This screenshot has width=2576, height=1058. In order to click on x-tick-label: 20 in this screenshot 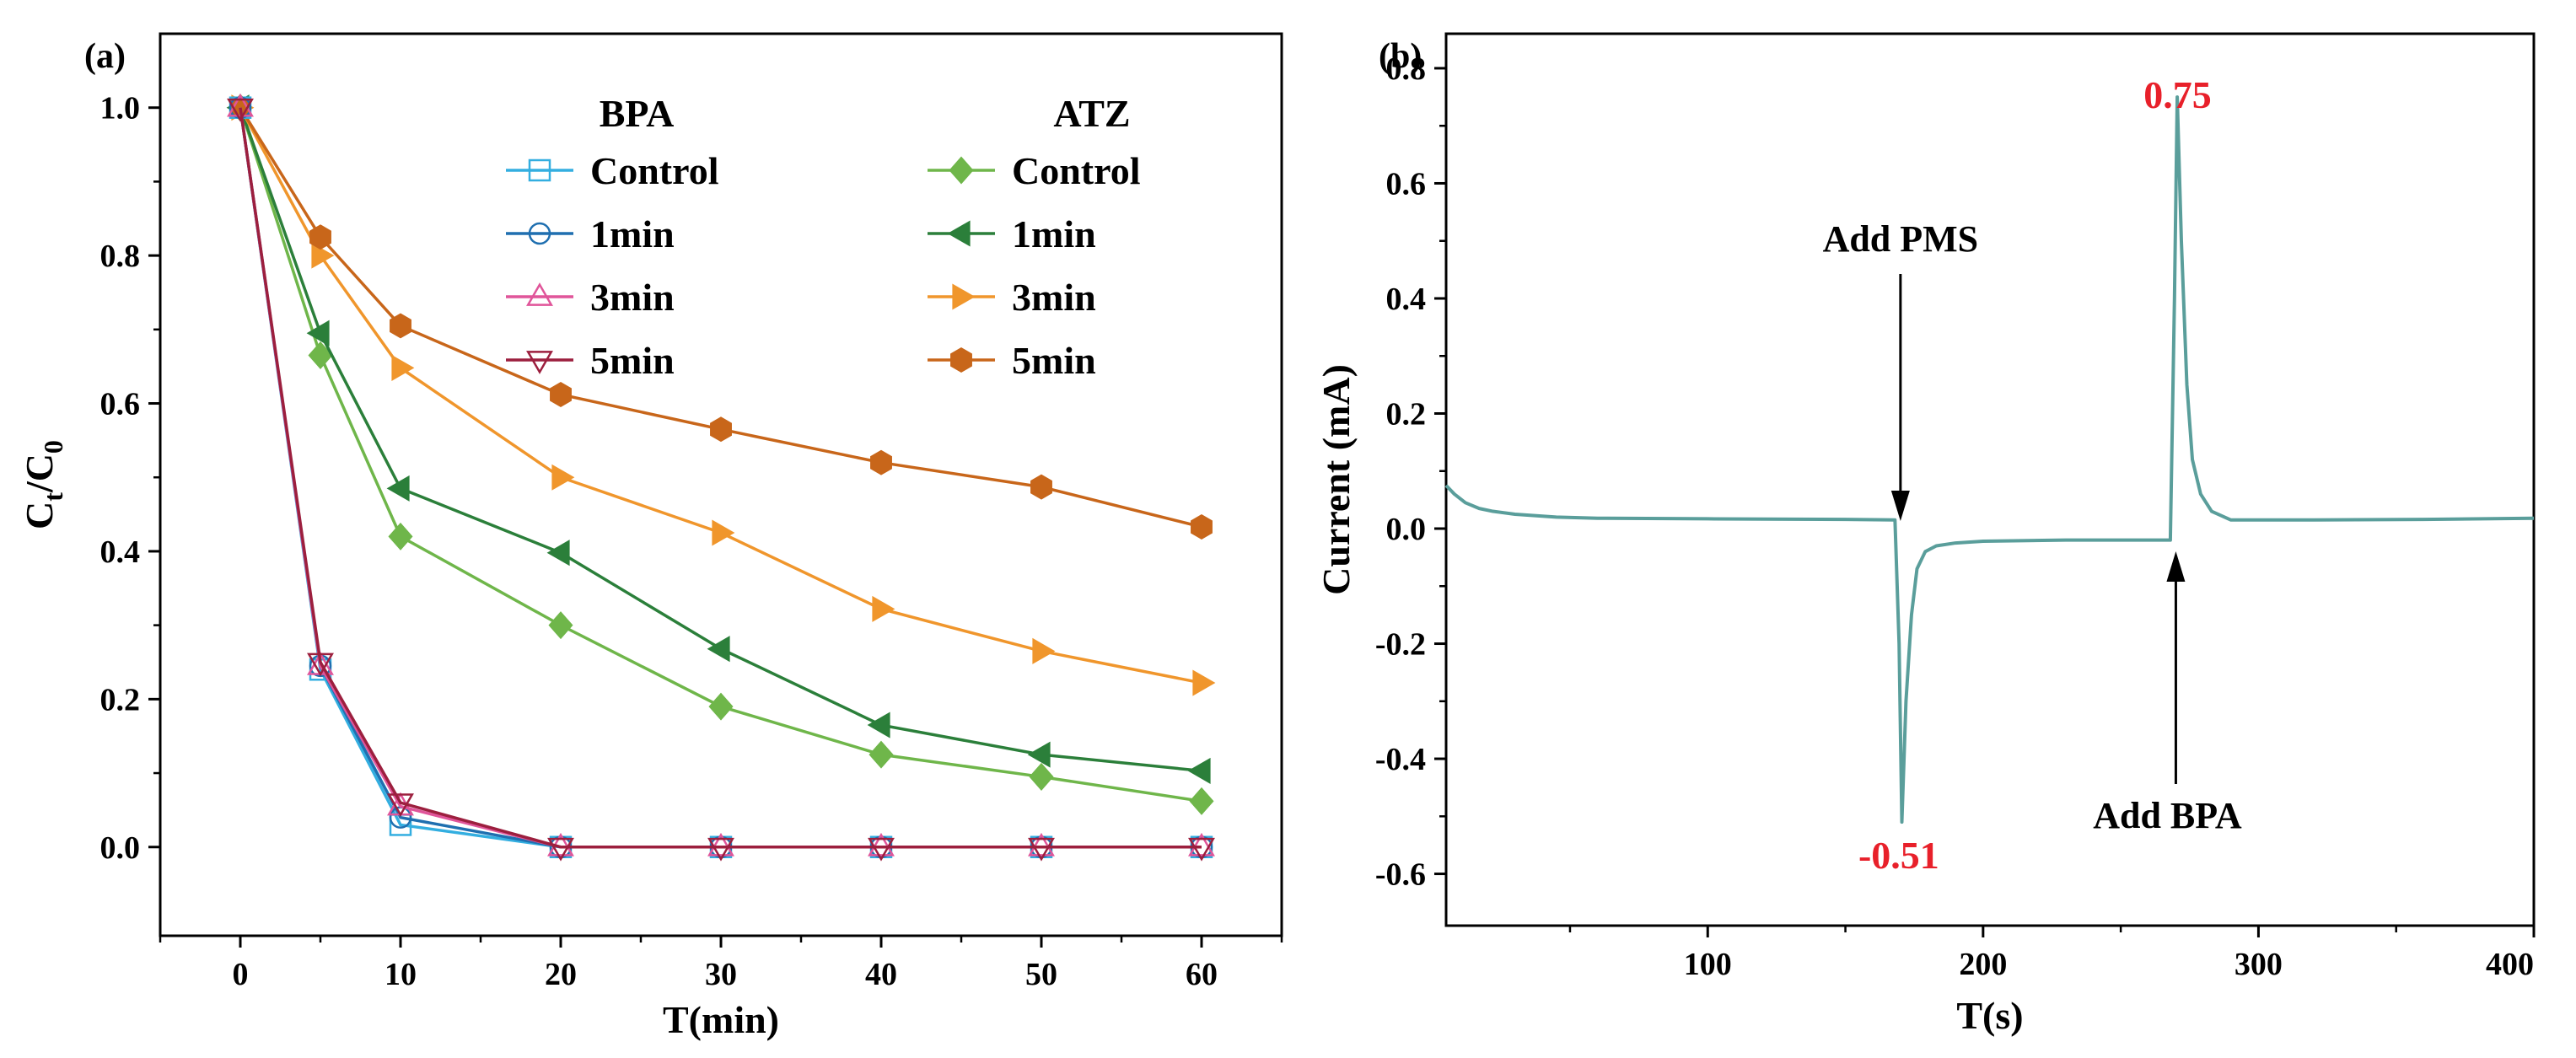, I will do `click(561, 974)`.